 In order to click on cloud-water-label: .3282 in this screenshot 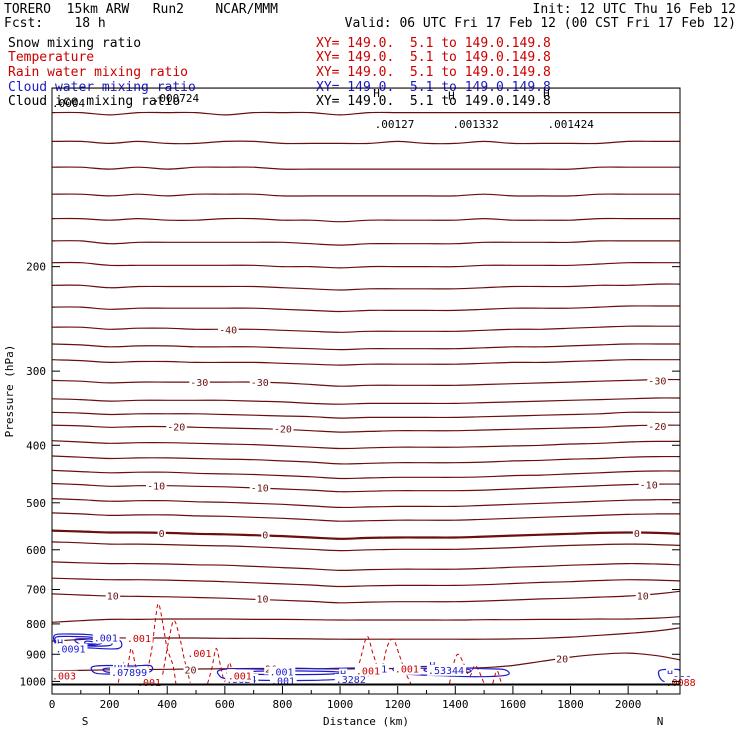, I will do `click(351, 680)`.